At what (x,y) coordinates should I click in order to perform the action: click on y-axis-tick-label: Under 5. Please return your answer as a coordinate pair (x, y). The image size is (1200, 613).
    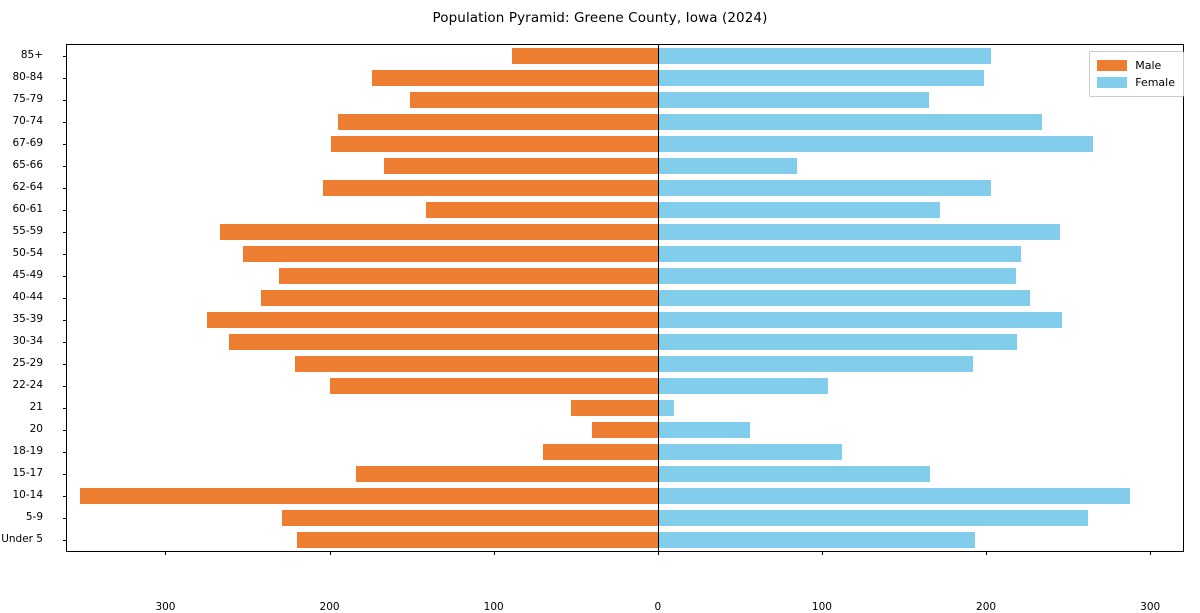
    Looking at the image, I should click on (22, 539).